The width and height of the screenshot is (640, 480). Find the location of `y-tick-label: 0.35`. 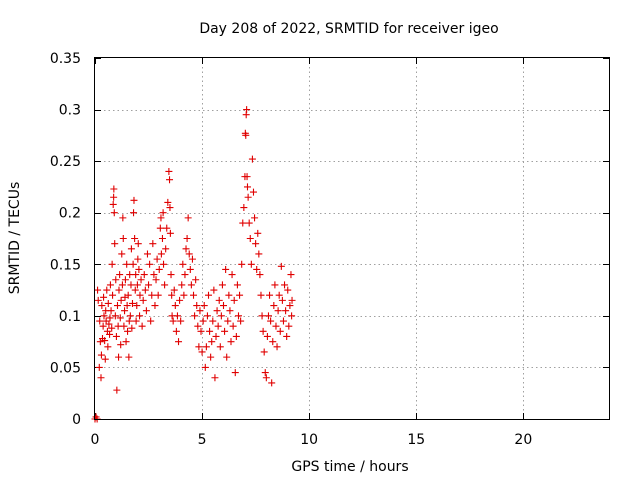

y-tick-label: 0.35 is located at coordinates (65, 59).